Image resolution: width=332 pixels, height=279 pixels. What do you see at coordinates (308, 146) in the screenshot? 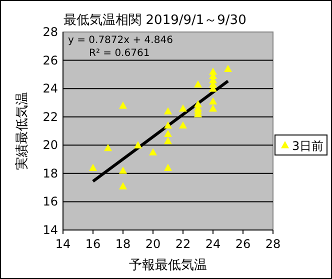
I see `legend-label: 3日前` at bounding box center [308, 146].